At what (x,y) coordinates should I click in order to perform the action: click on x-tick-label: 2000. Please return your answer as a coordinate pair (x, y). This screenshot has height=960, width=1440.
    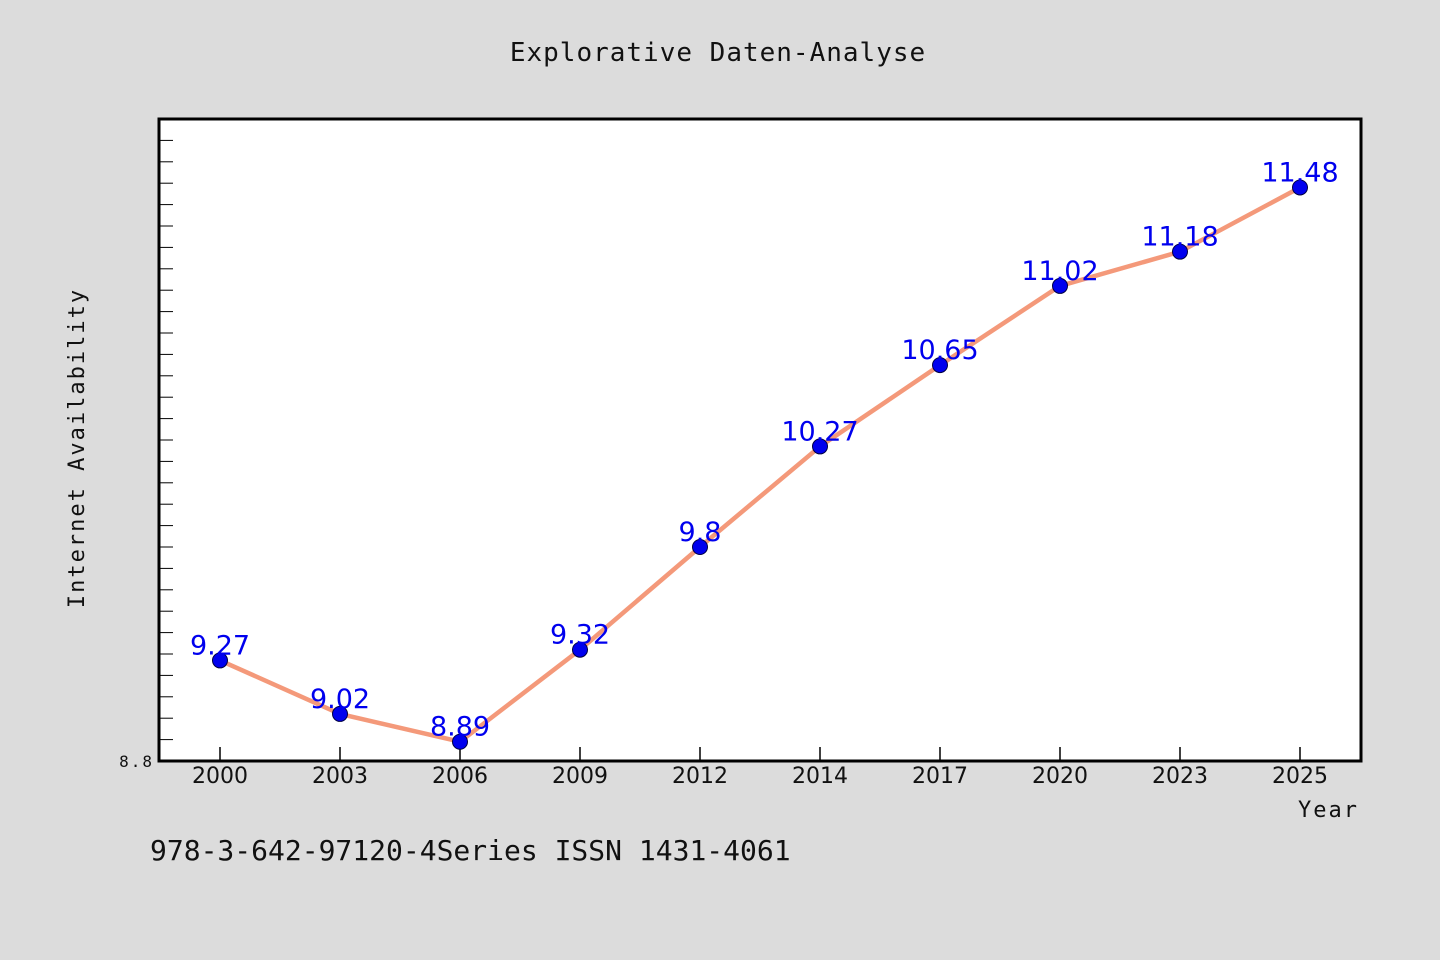
    Looking at the image, I should click on (220, 776).